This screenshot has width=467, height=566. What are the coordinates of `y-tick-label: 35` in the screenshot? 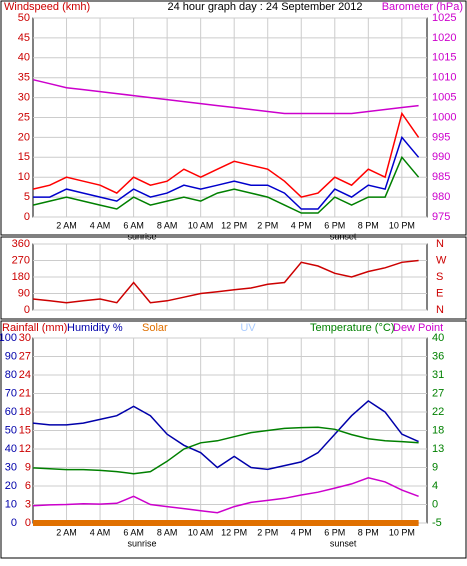 It's located at (24, 78).